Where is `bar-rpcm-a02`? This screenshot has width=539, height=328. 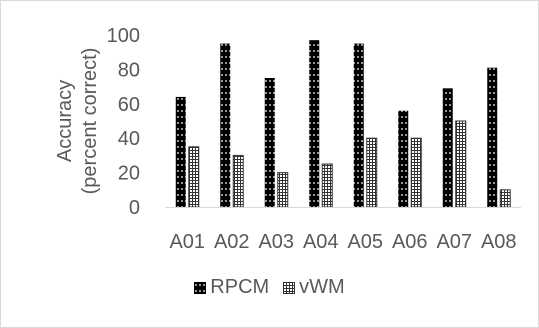
bar-rpcm-a02 is located at coordinates (225, 125).